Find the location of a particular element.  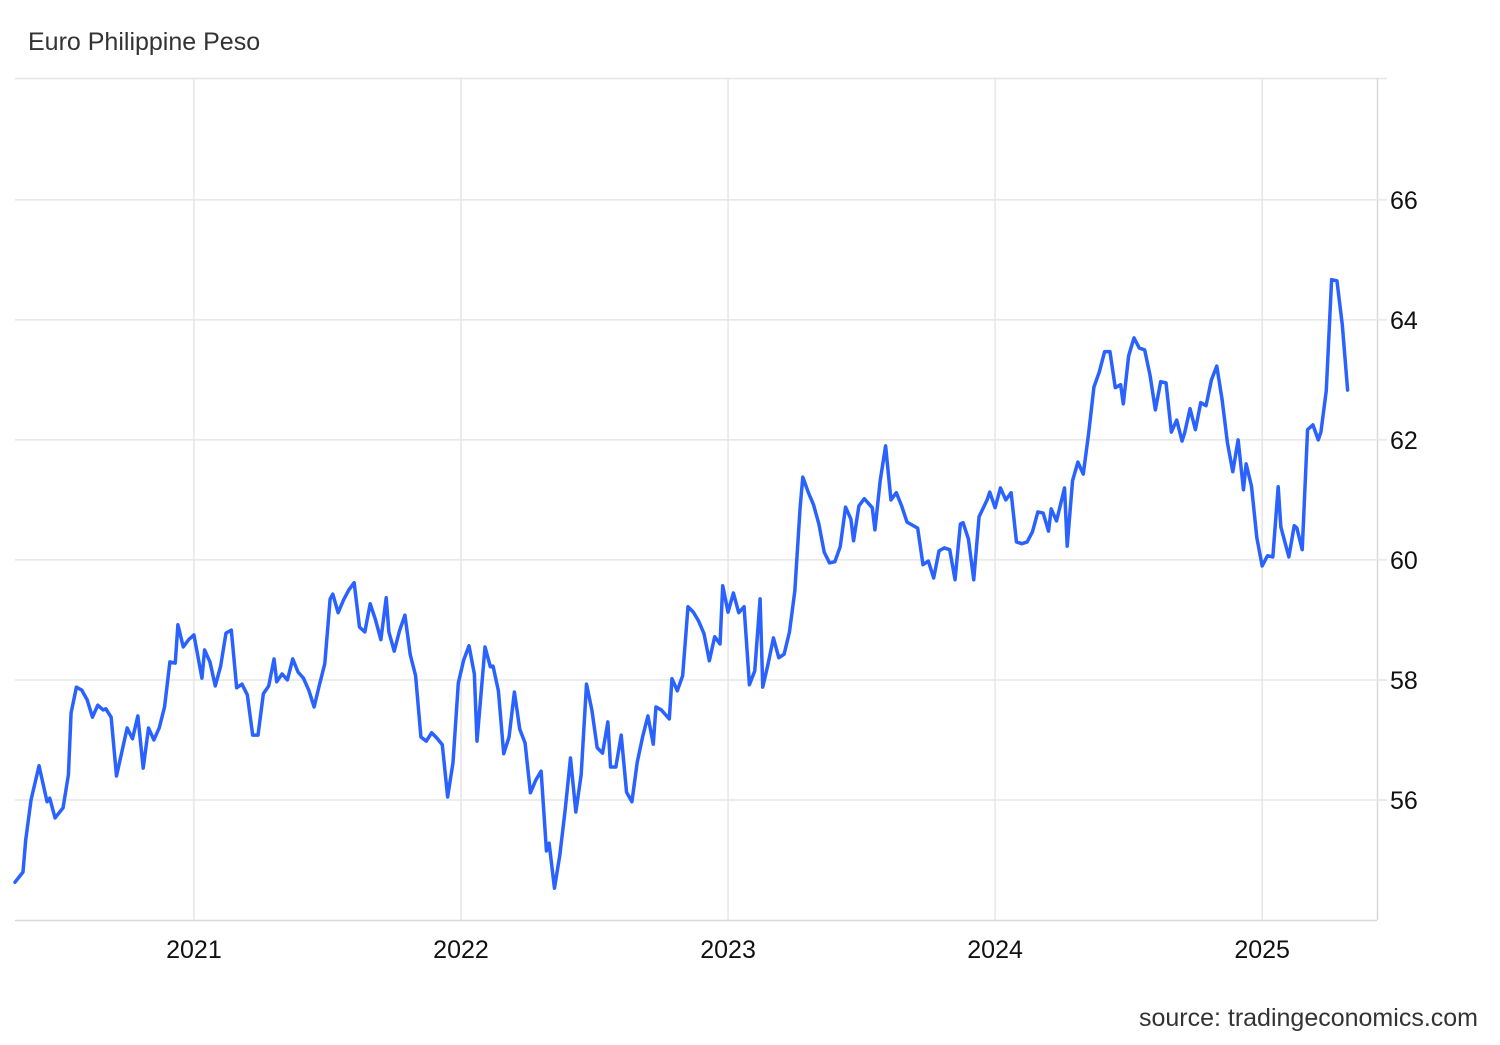

y-tick-label: 56 is located at coordinates (1404, 801).